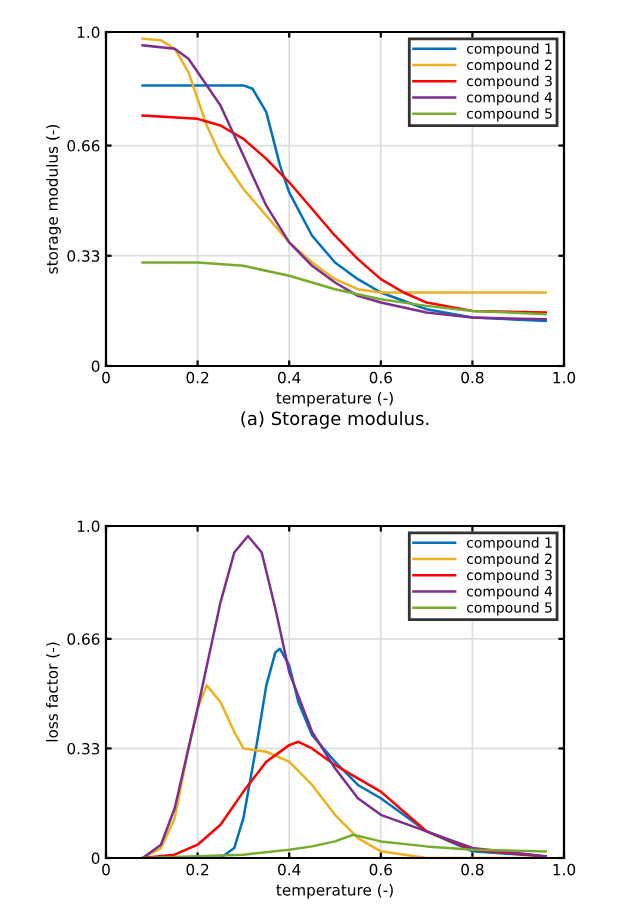  I want to click on text: (a) Storage modulus., so click(335, 420).